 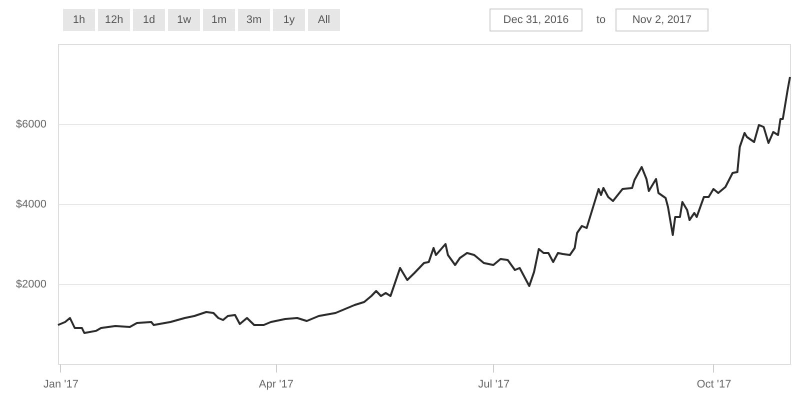 I want to click on text: 1w, so click(x=184, y=20).